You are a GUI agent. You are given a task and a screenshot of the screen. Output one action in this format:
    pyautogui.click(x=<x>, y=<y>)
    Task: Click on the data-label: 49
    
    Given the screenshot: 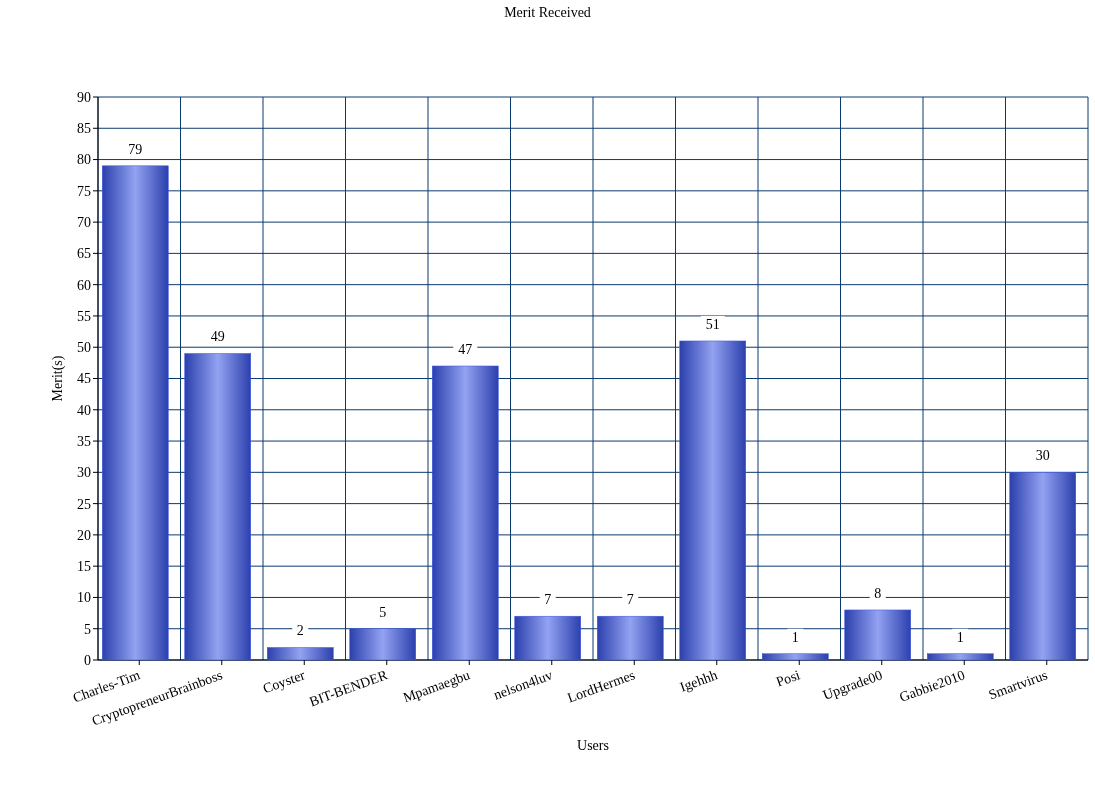 What is the action you would take?
    pyautogui.click(x=217, y=337)
    